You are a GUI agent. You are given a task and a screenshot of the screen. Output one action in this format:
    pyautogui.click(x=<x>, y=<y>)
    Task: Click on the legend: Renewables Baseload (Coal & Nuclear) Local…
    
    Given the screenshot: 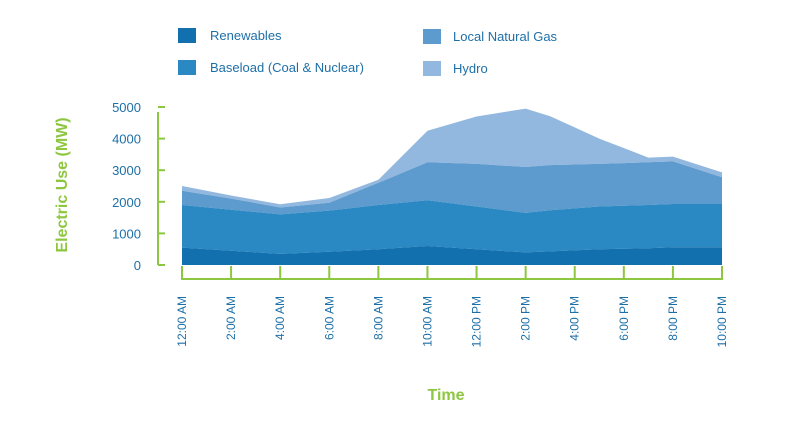 What is the action you would take?
    pyautogui.click(x=368, y=52)
    